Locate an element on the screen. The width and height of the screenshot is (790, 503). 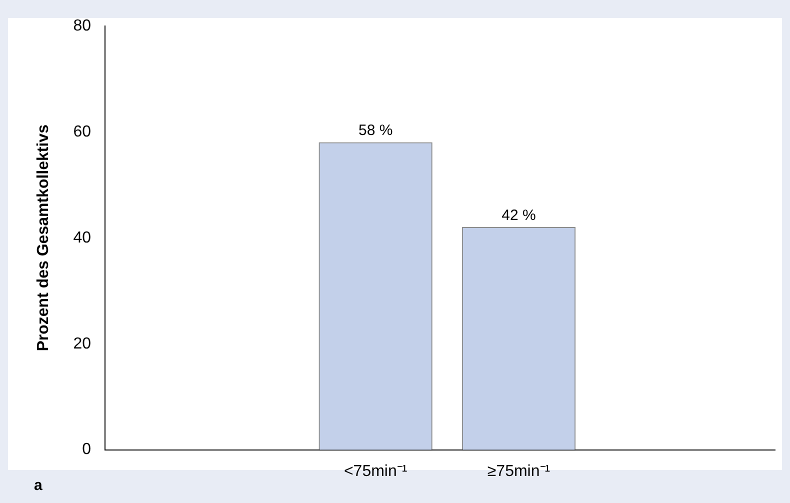
data-label: 42 % is located at coordinates (519, 215).